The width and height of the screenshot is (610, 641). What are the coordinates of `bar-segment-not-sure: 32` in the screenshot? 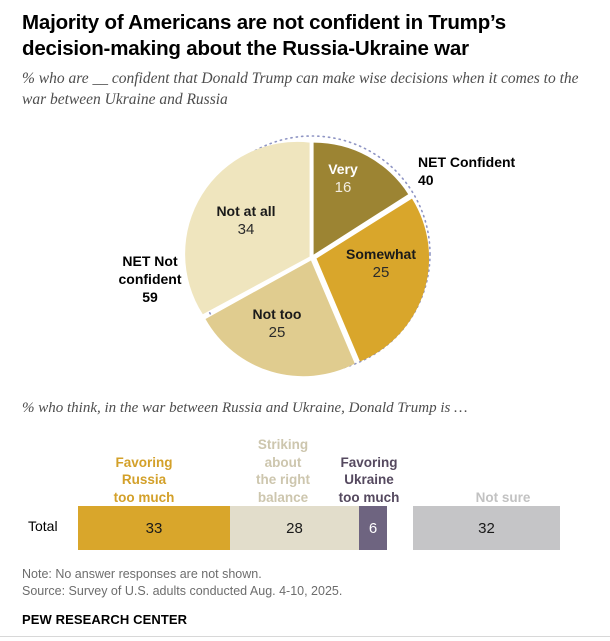 It's located at (486, 528).